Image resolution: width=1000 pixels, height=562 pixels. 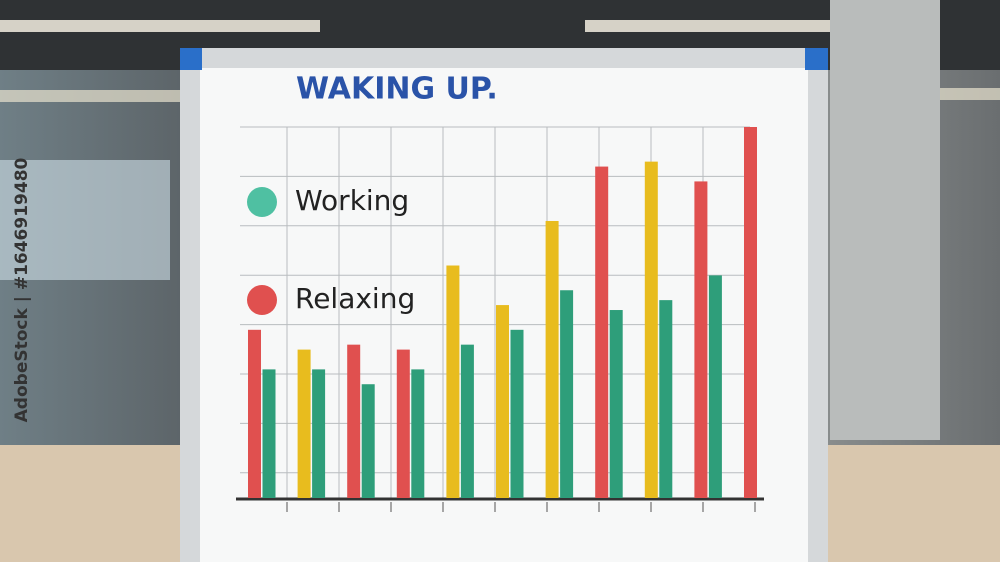 What do you see at coordinates (85, 220) in the screenshot?
I see `window` at bounding box center [85, 220].